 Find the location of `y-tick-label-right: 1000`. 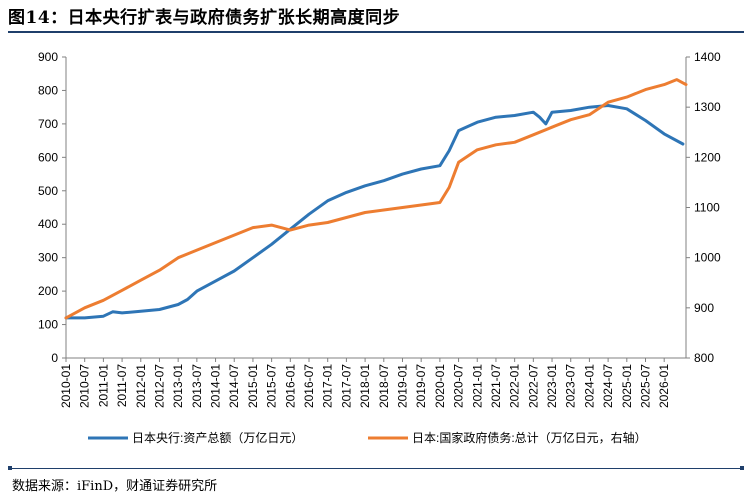

y-tick-label-right: 1000 is located at coordinates (707, 258).